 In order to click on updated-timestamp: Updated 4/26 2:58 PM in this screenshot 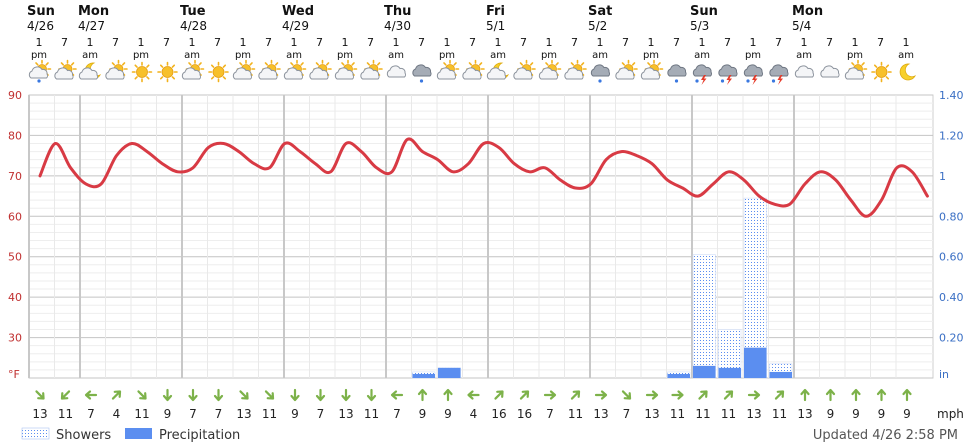, I will do `click(885, 435)`.